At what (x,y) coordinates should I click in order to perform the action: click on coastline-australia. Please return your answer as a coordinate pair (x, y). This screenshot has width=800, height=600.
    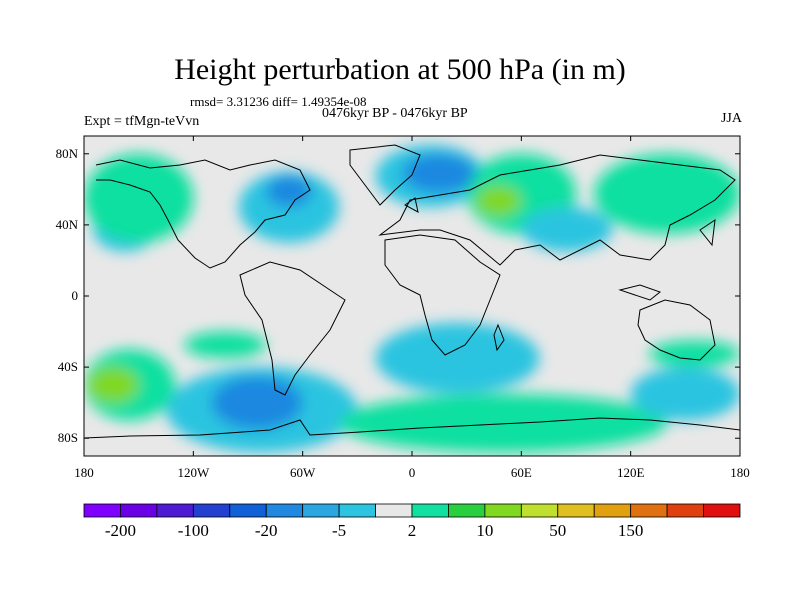
    Looking at the image, I should click on (676, 330).